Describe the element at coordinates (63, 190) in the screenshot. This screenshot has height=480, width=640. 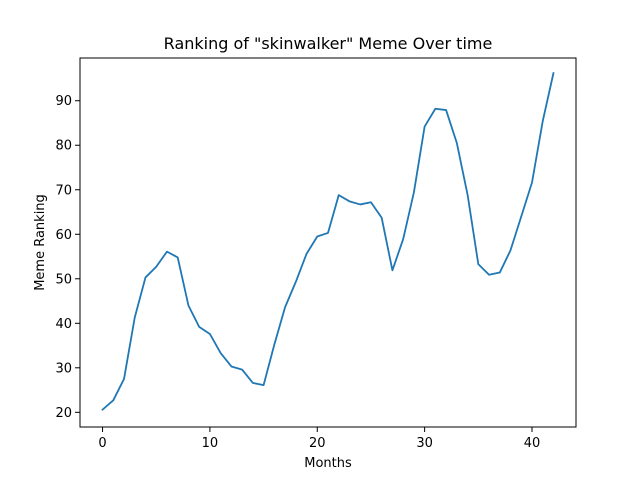
I see `y-tick-label: 70` at that location.